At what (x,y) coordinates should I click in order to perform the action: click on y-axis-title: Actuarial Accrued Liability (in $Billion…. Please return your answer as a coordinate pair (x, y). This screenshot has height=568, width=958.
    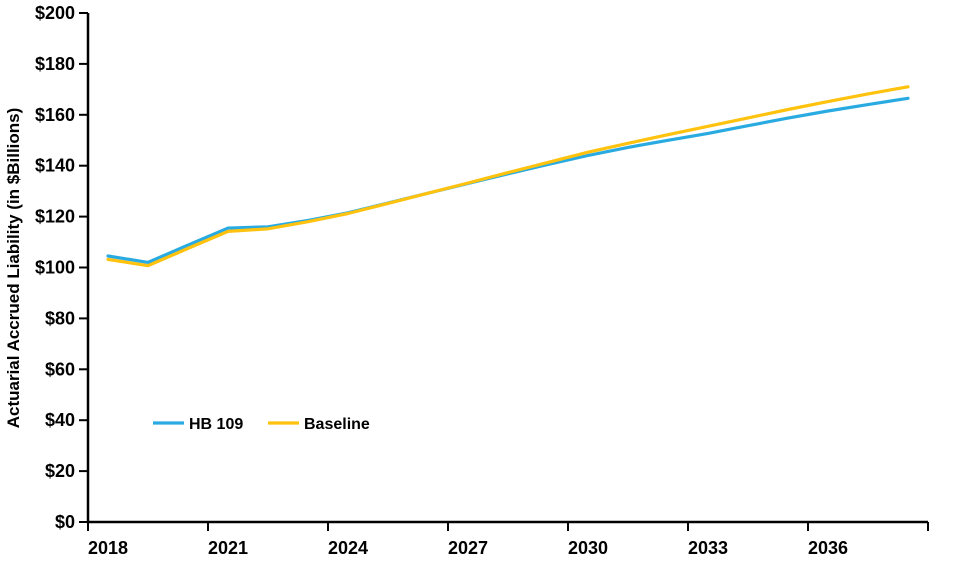
    Looking at the image, I should click on (13, 268).